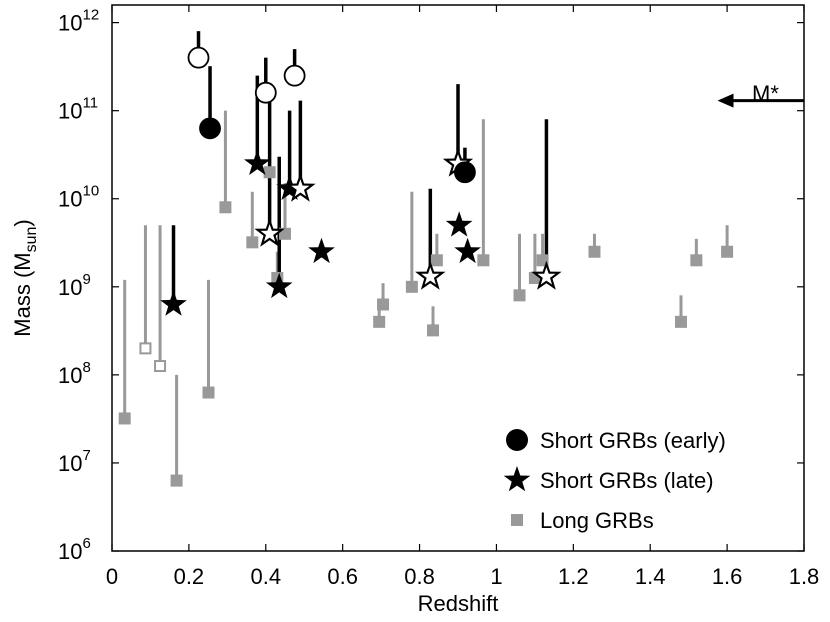 This screenshot has width=830, height=622. I want to click on y-tick-label: 10⁶, so click(74, 549).